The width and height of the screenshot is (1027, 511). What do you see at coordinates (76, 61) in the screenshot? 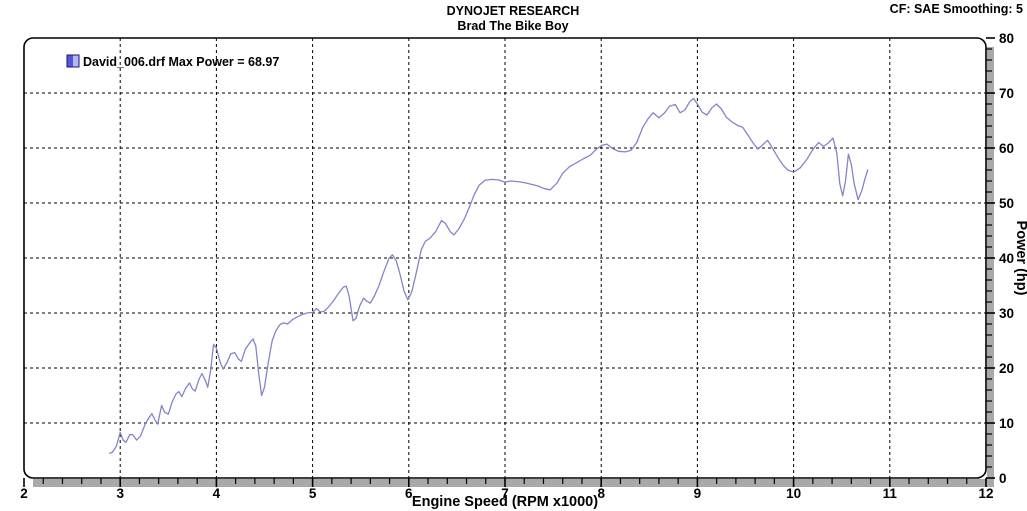
I see `legend-marker-right` at bounding box center [76, 61].